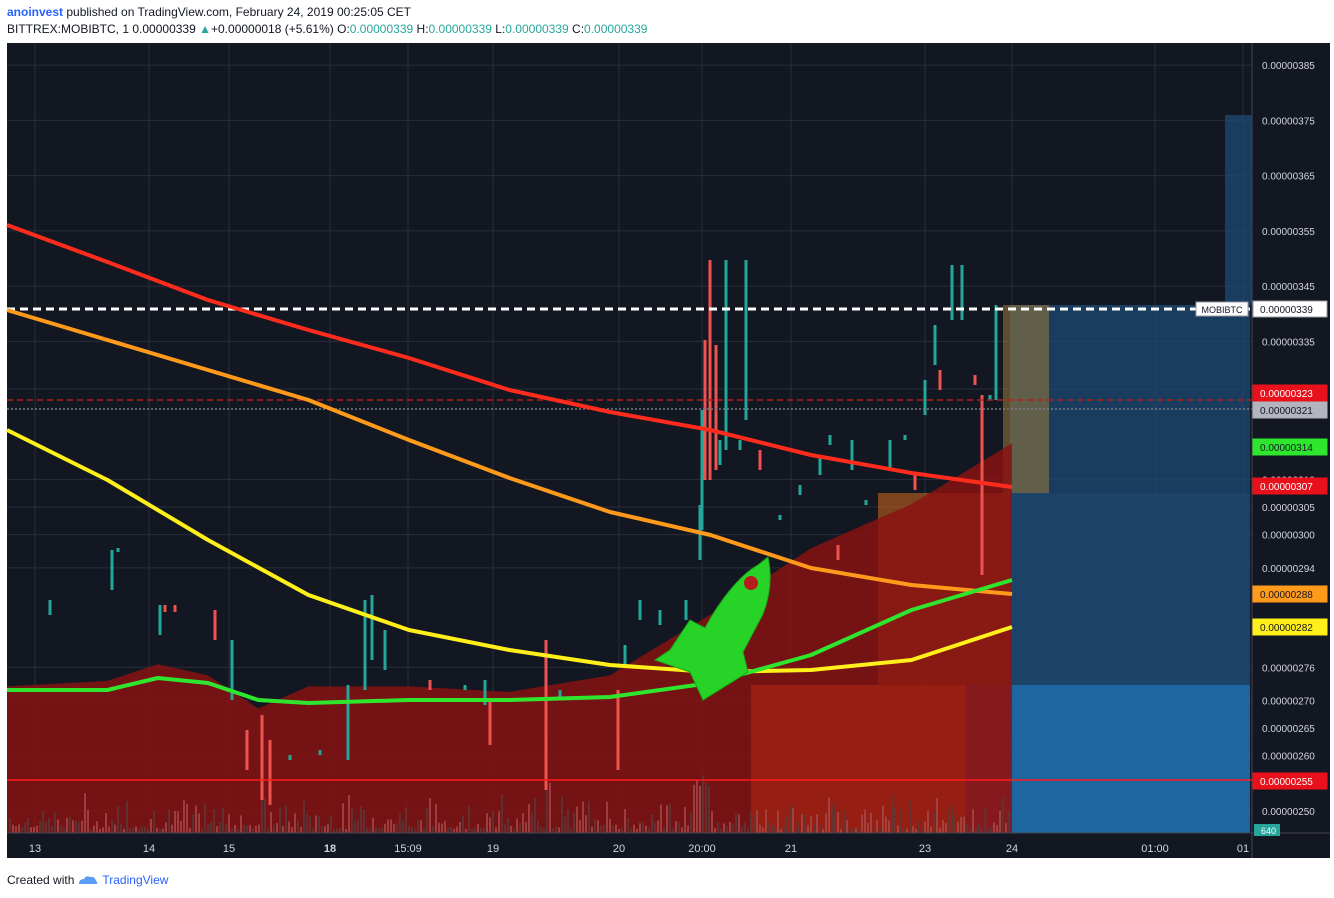 The height and width of the screenshot is (898, 1334). Describe the element at coordinates (1238, 210) in the screenshot. I see `target-zone-top` at that location.